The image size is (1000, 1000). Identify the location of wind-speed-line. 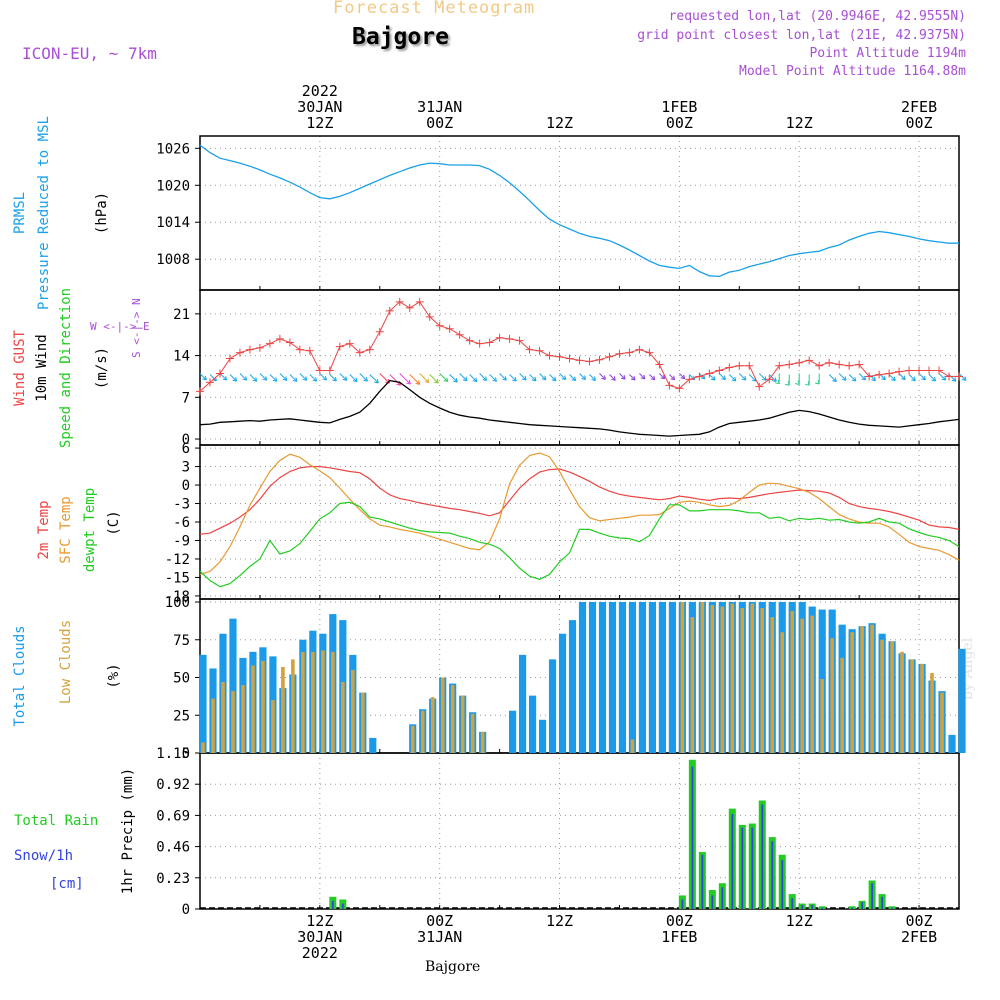
(579, 408).